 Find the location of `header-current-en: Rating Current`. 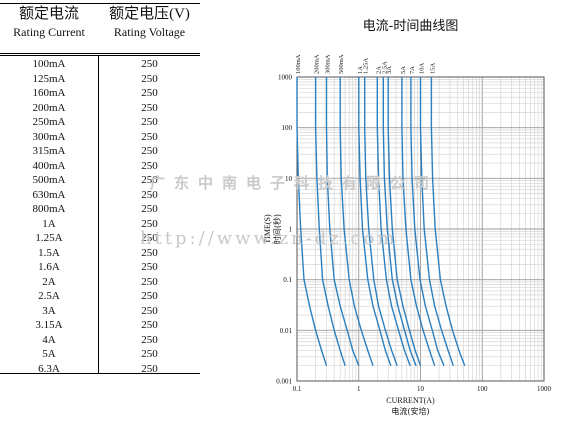

header-current-en: Rating Current is located at coordinates (49, 32).